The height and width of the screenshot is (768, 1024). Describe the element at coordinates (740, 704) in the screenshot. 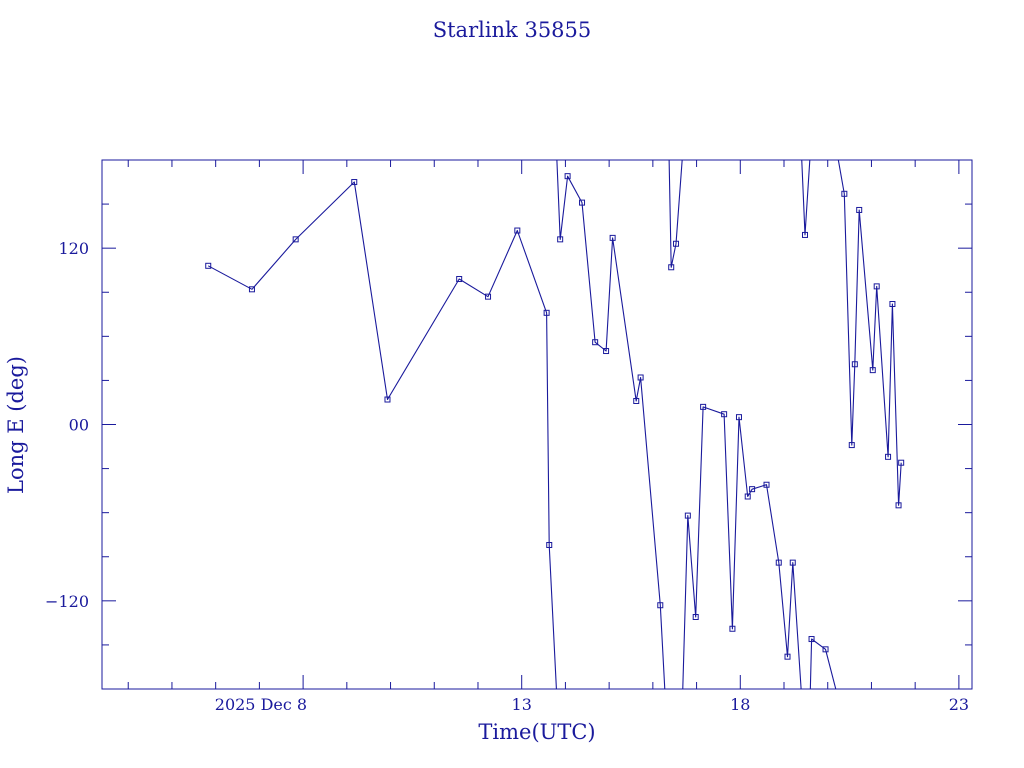

I see `x-tick-label: 18` at that location.